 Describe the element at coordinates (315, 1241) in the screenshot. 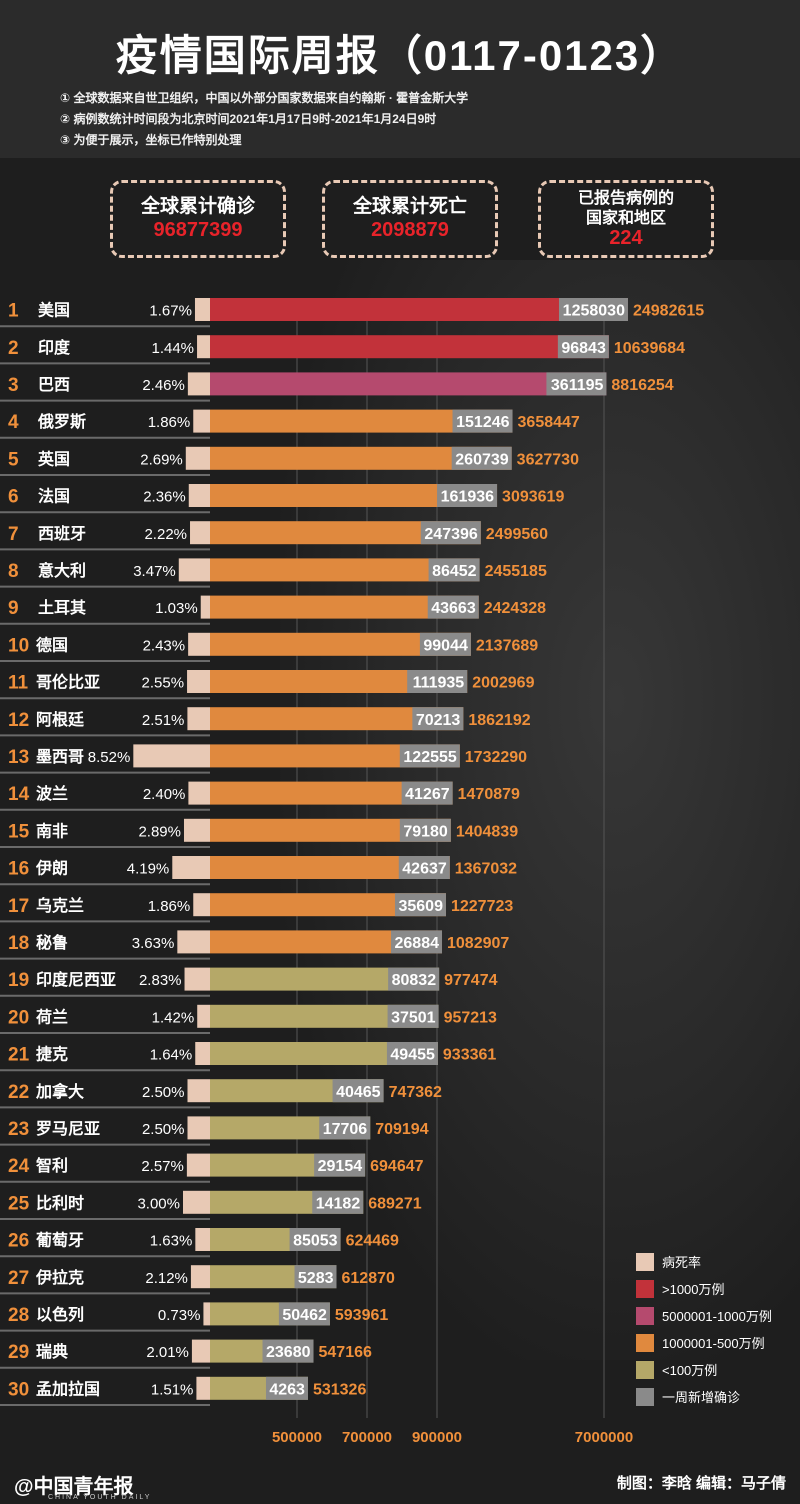

I see `weekly-new-label: 85053` at that location.